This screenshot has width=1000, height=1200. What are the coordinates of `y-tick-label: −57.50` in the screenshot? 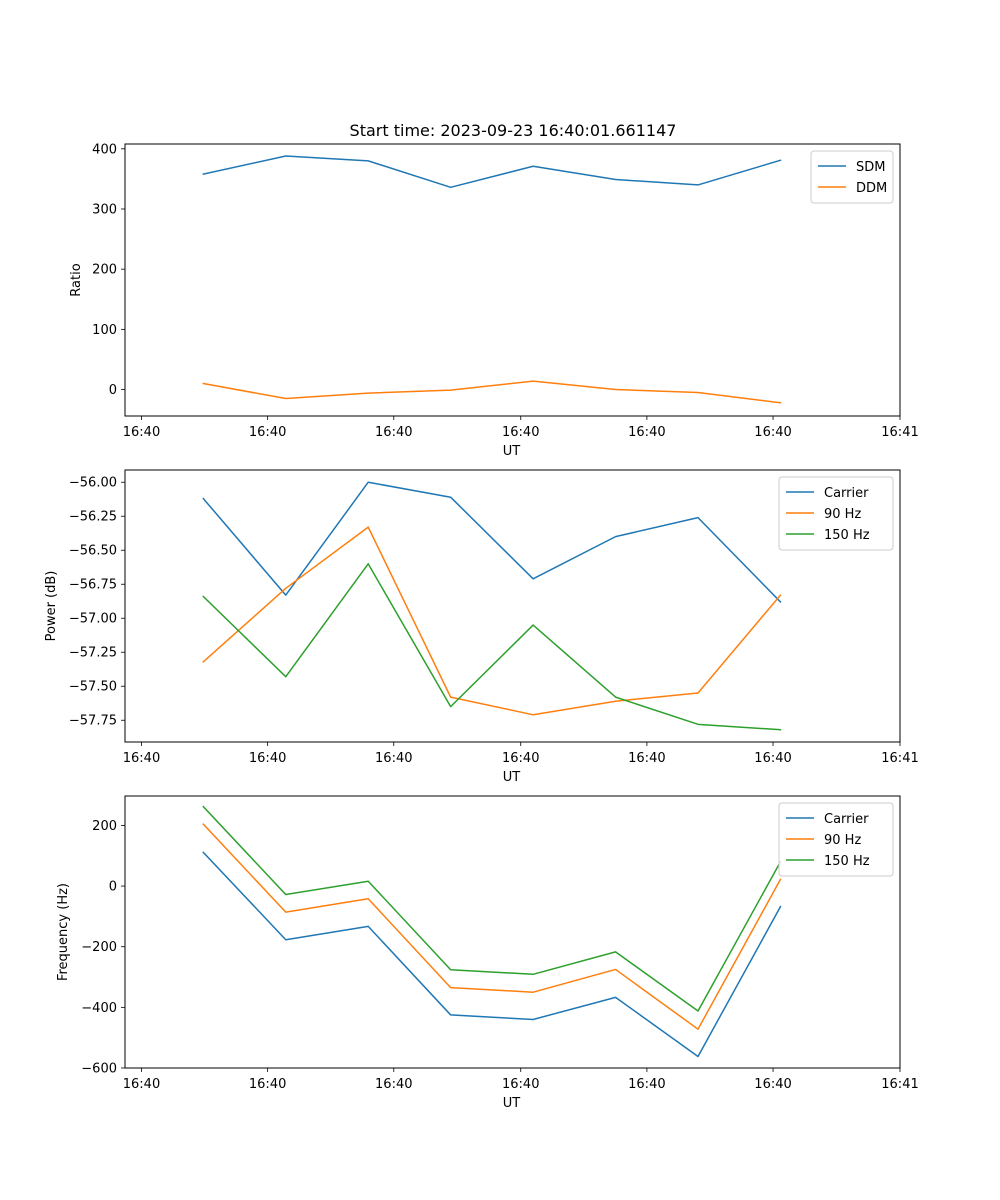 It's located at (93, 687).